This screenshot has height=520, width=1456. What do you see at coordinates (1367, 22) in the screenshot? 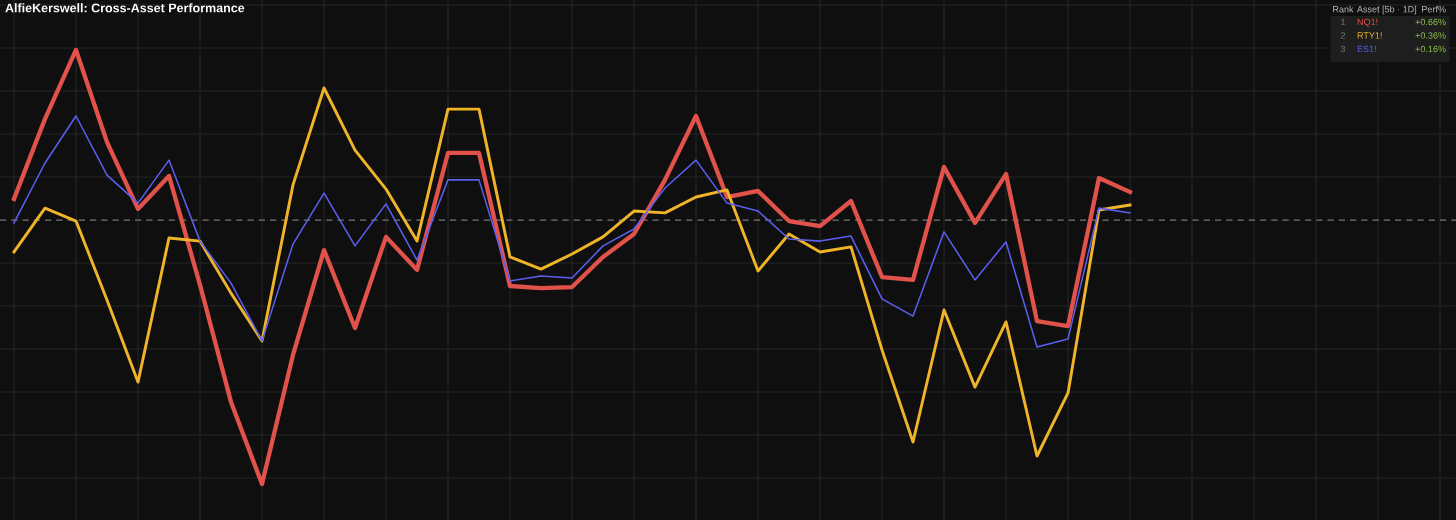
I see `text: NQ1!` at bounding box center [1367, 22].